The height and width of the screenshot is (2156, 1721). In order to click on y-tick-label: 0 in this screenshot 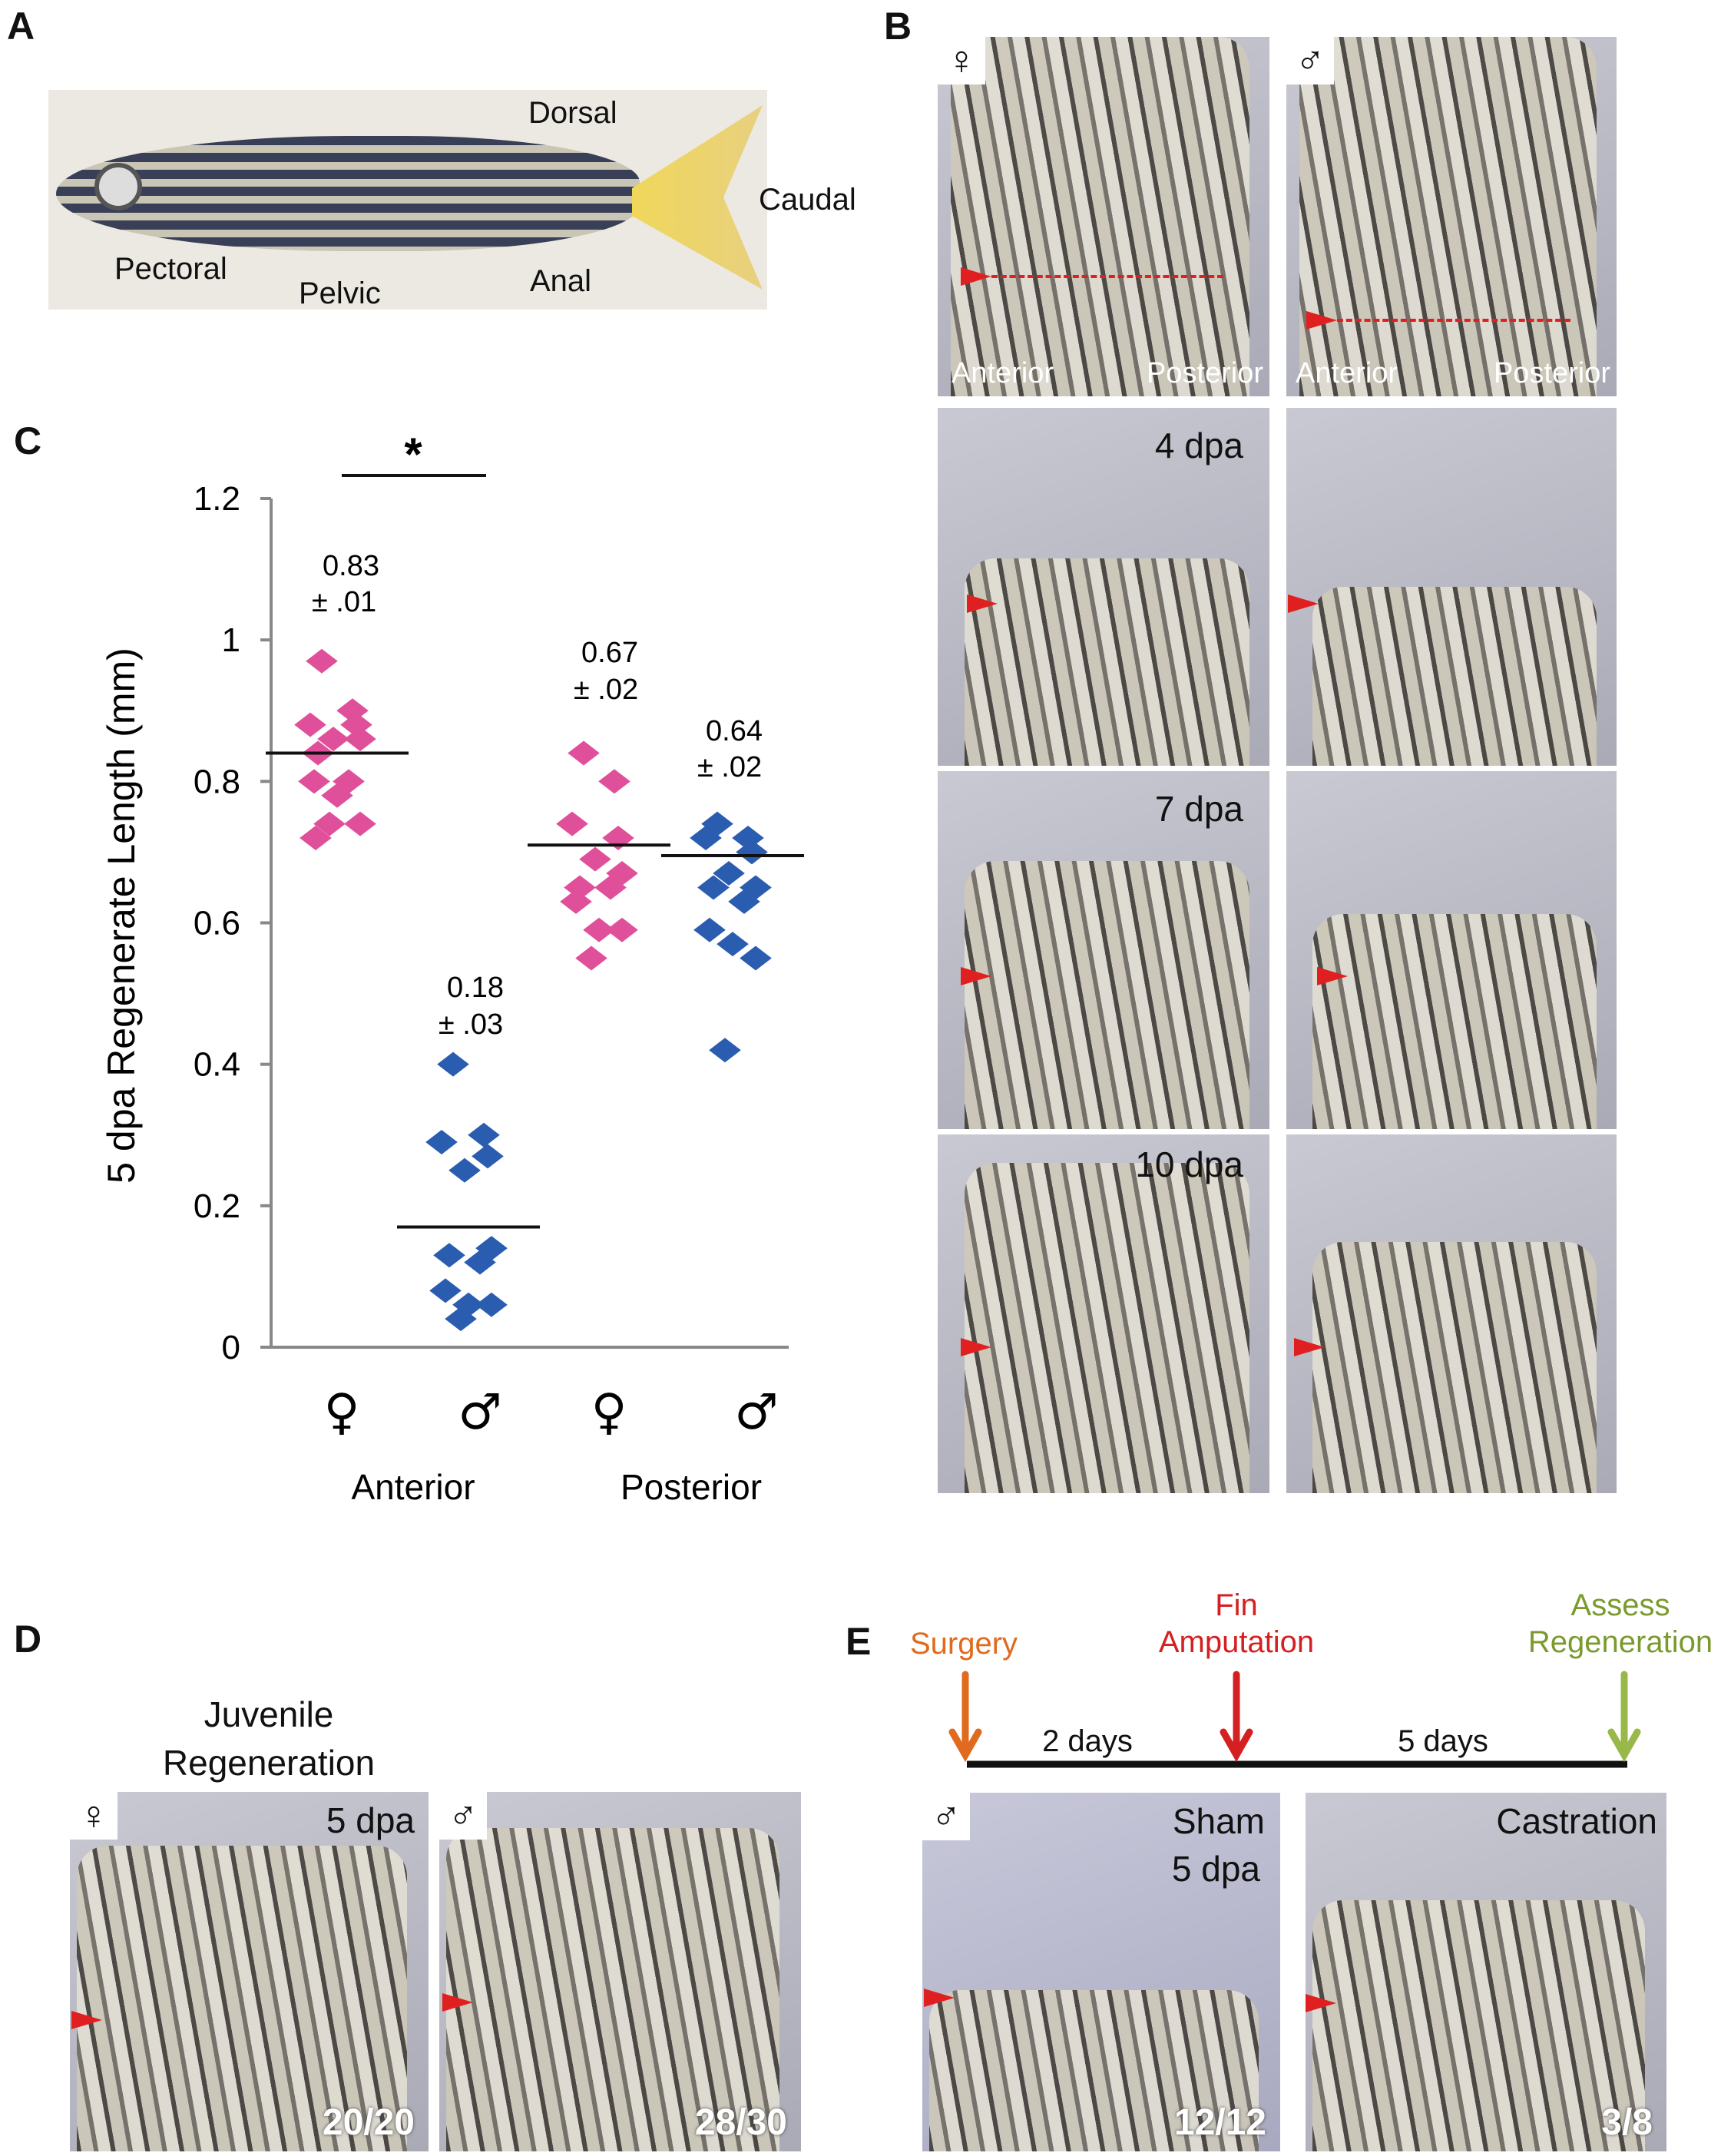, I will do `click(231, 1347)`.